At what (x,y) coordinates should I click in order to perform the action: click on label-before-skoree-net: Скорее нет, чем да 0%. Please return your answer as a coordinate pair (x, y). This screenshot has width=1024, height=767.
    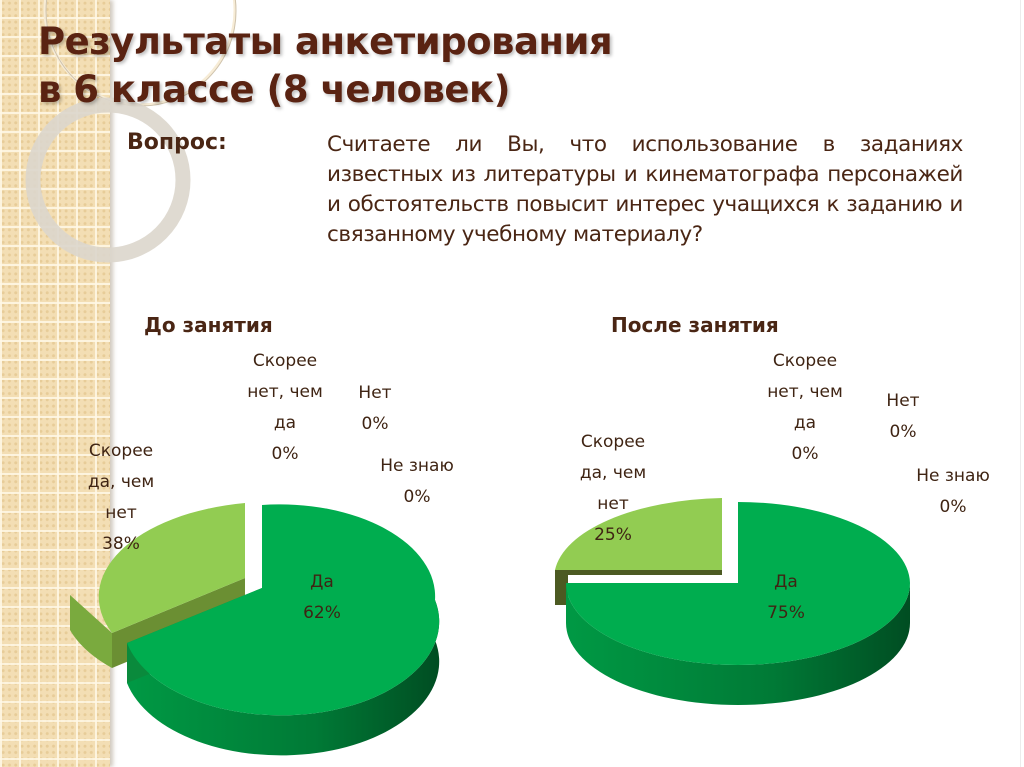
    Looking at the image, I should click on (285, 407).